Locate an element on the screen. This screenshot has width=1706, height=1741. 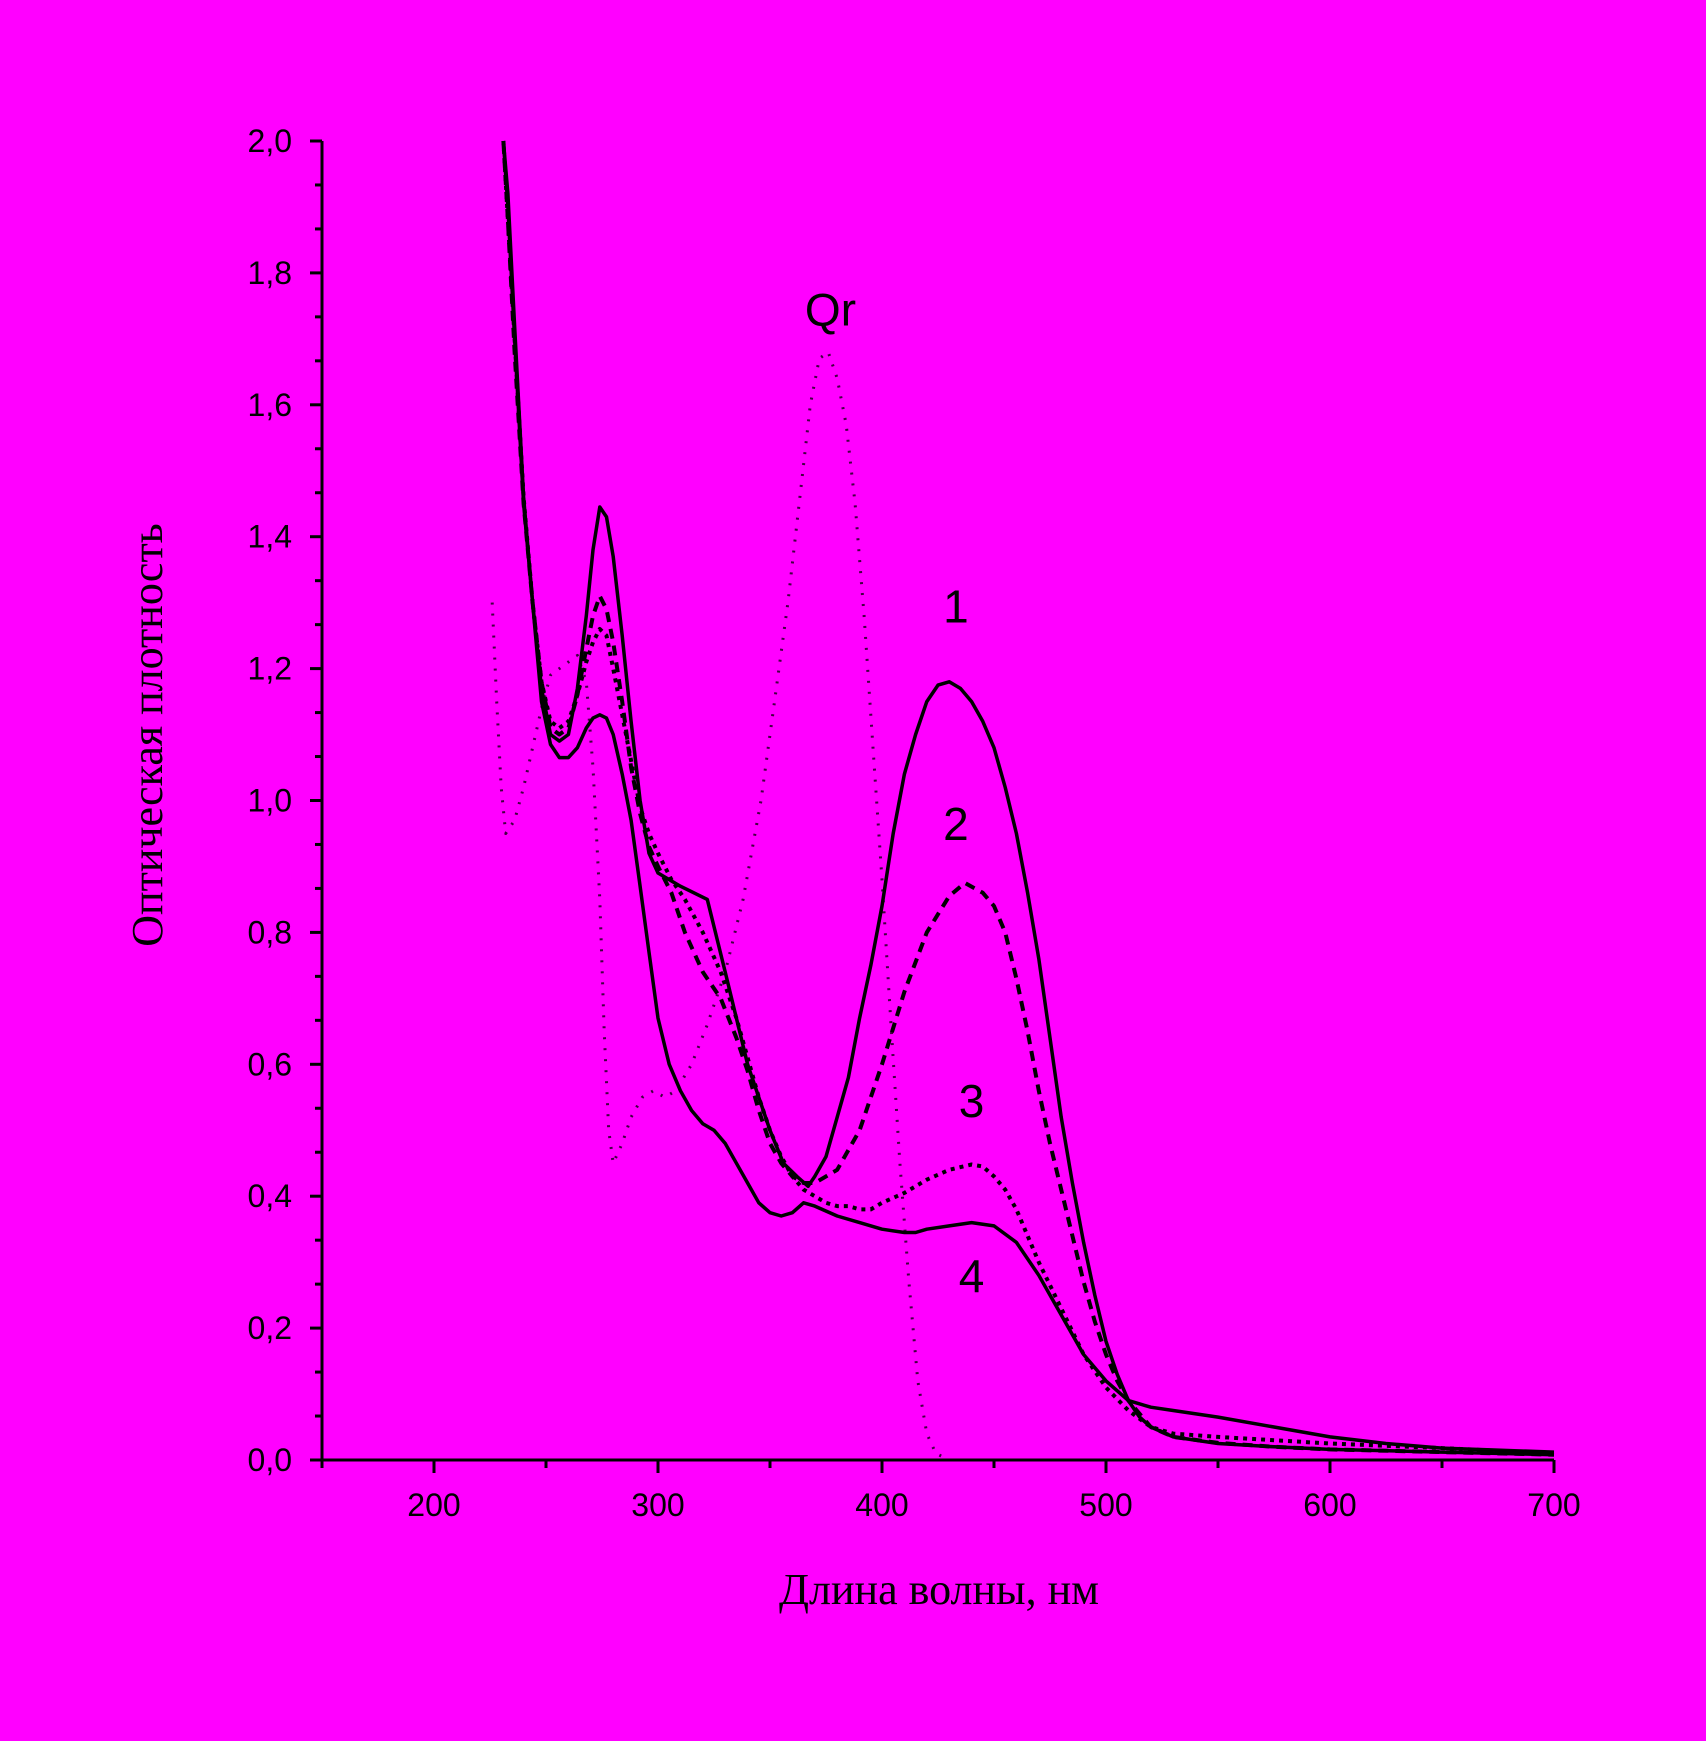
y-tick-label: 1,8 is located at coordinates (270, 273).